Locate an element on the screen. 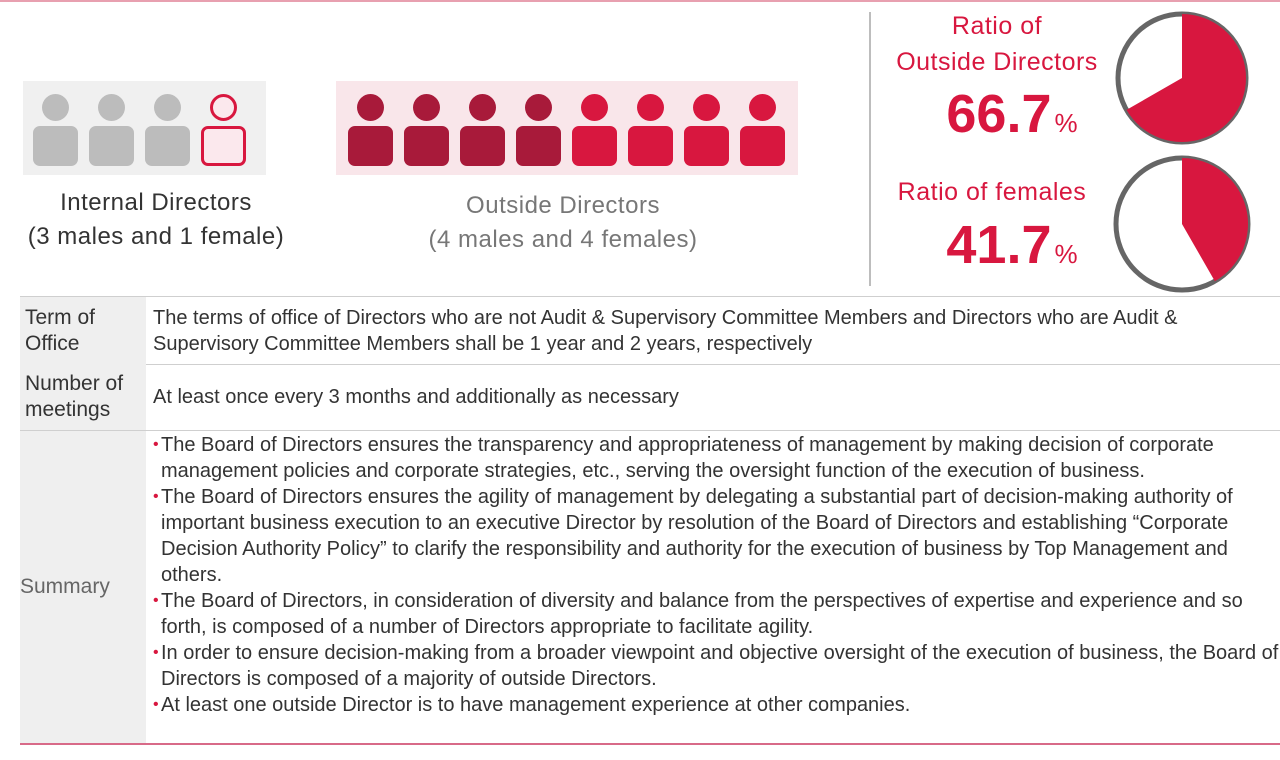  outside-ratio-label-line2: Outside Directors is located at coordinates (997, 62).